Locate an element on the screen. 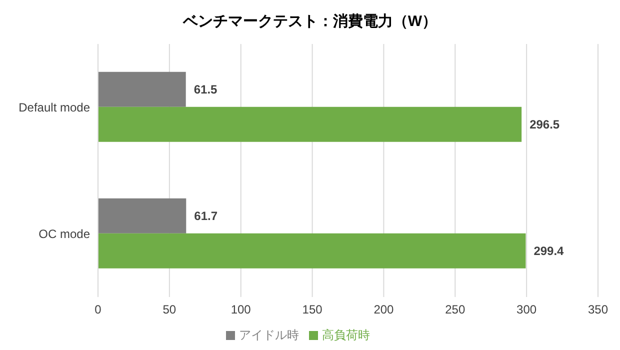 The image size is (620, 350). data-label: 61.7 is located at coordinates (206, 216).